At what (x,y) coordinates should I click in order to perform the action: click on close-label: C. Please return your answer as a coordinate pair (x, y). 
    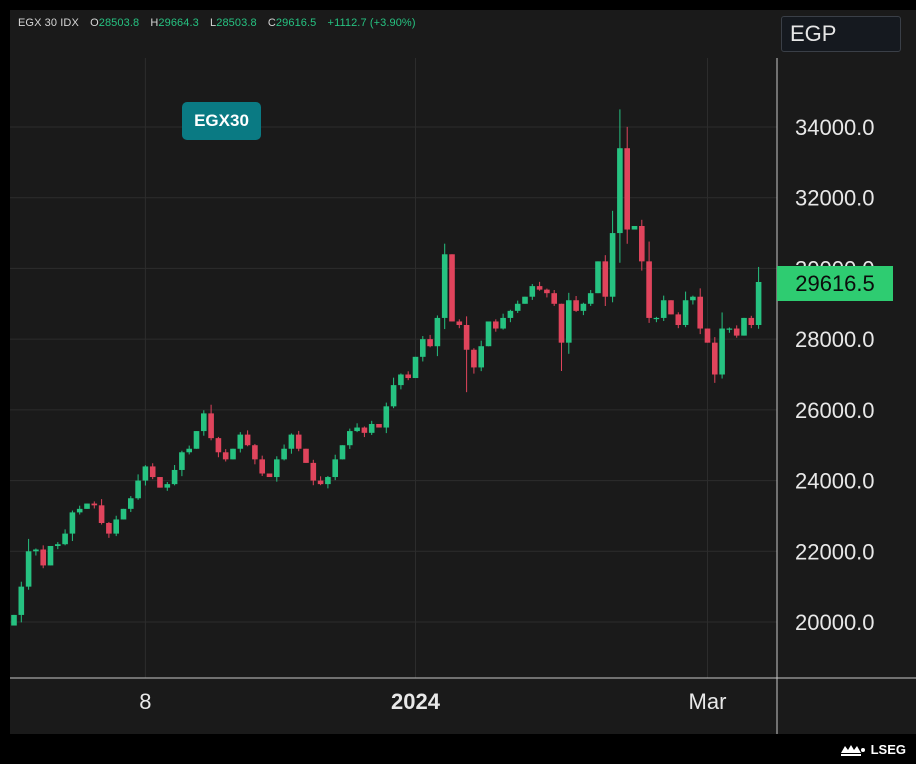
    Looking at the image, I should click on (271, 23).